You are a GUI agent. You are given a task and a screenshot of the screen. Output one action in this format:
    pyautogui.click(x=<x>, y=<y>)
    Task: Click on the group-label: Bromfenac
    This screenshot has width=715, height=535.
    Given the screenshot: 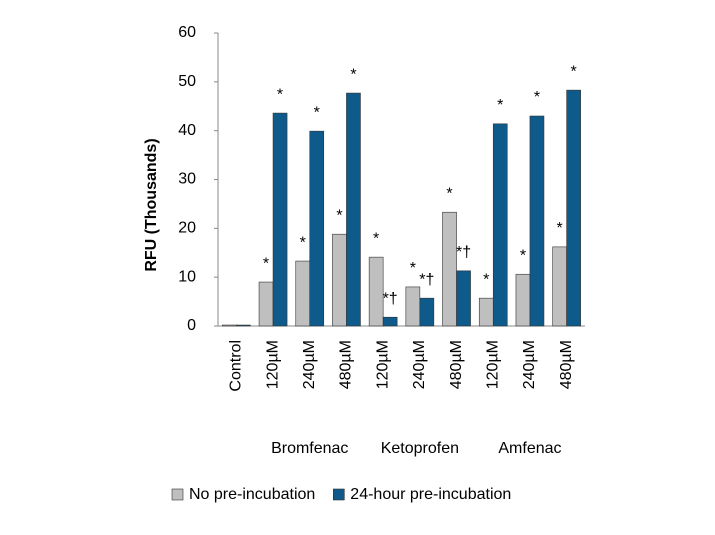 What is the action you would take?
    pyautogui.click(x=309, y=448)
    